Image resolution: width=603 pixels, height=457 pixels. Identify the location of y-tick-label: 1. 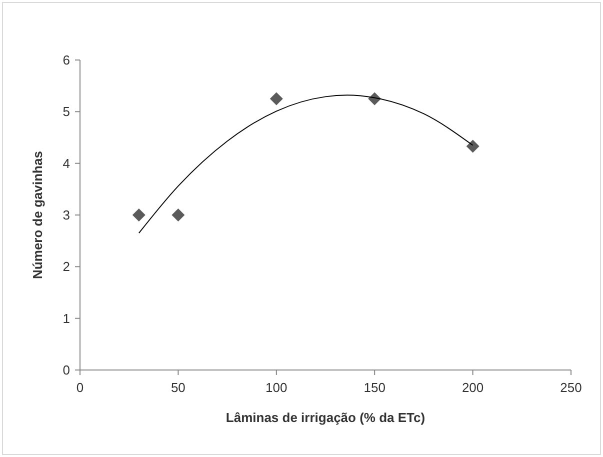
(66, 318).